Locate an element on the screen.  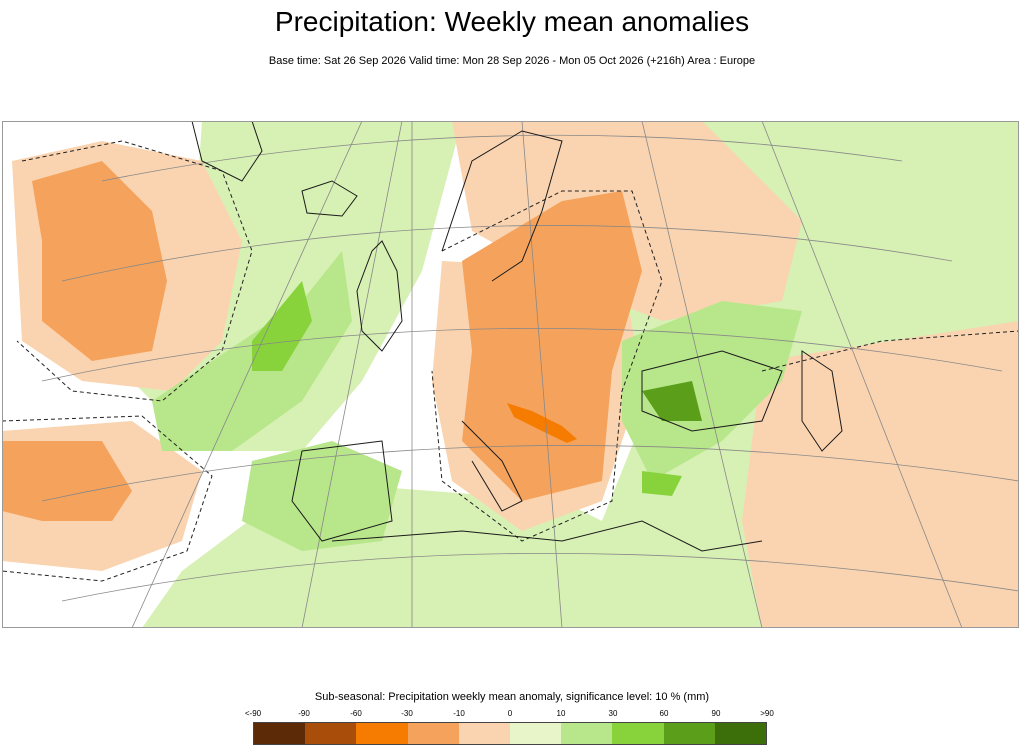
coastline-italy is located at coordinates (492, 466).